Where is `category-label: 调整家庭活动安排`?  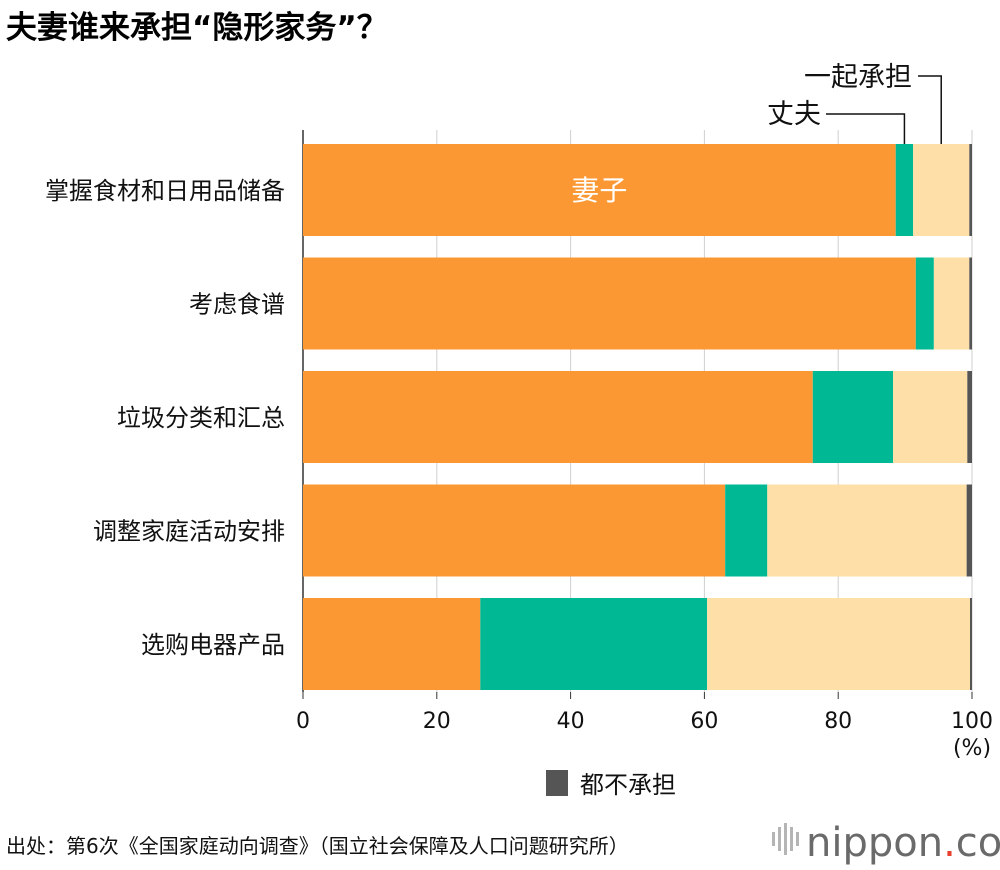
category-label: 调整家庭活动安排 is located at coordinates (189, 532).